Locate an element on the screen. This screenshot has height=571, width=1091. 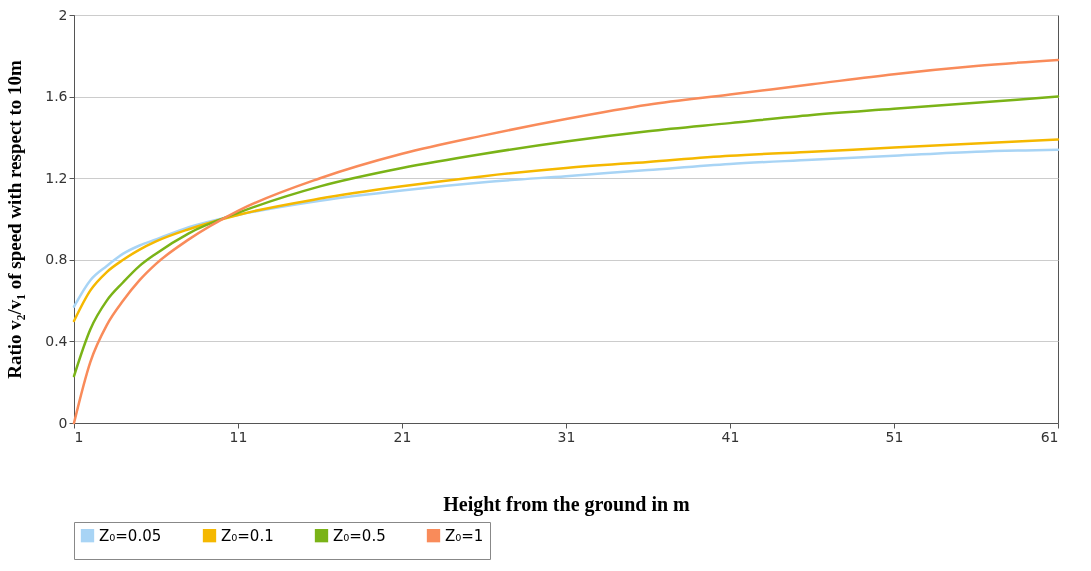
x-tick-label: 51 is located at coordinates (894, 436).